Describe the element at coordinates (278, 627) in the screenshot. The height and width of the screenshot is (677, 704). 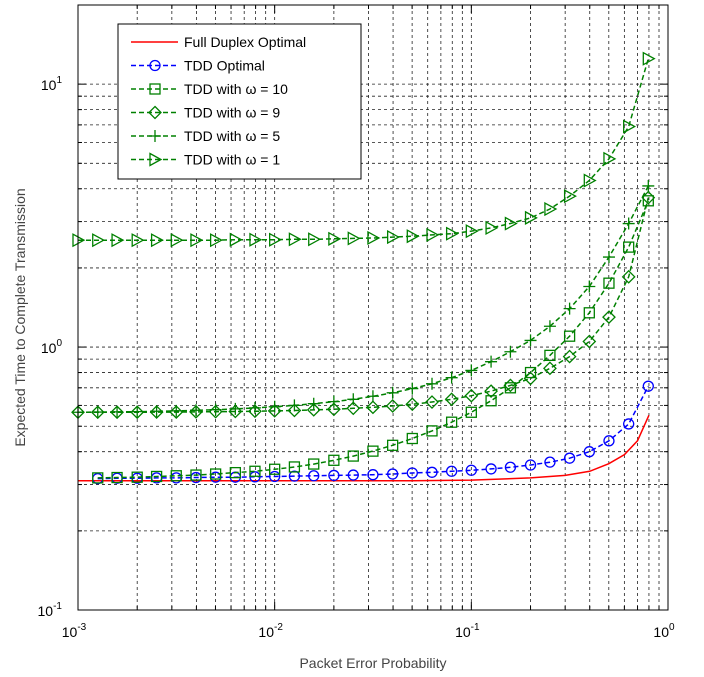
I see `tick-exponent: -2` at that location.